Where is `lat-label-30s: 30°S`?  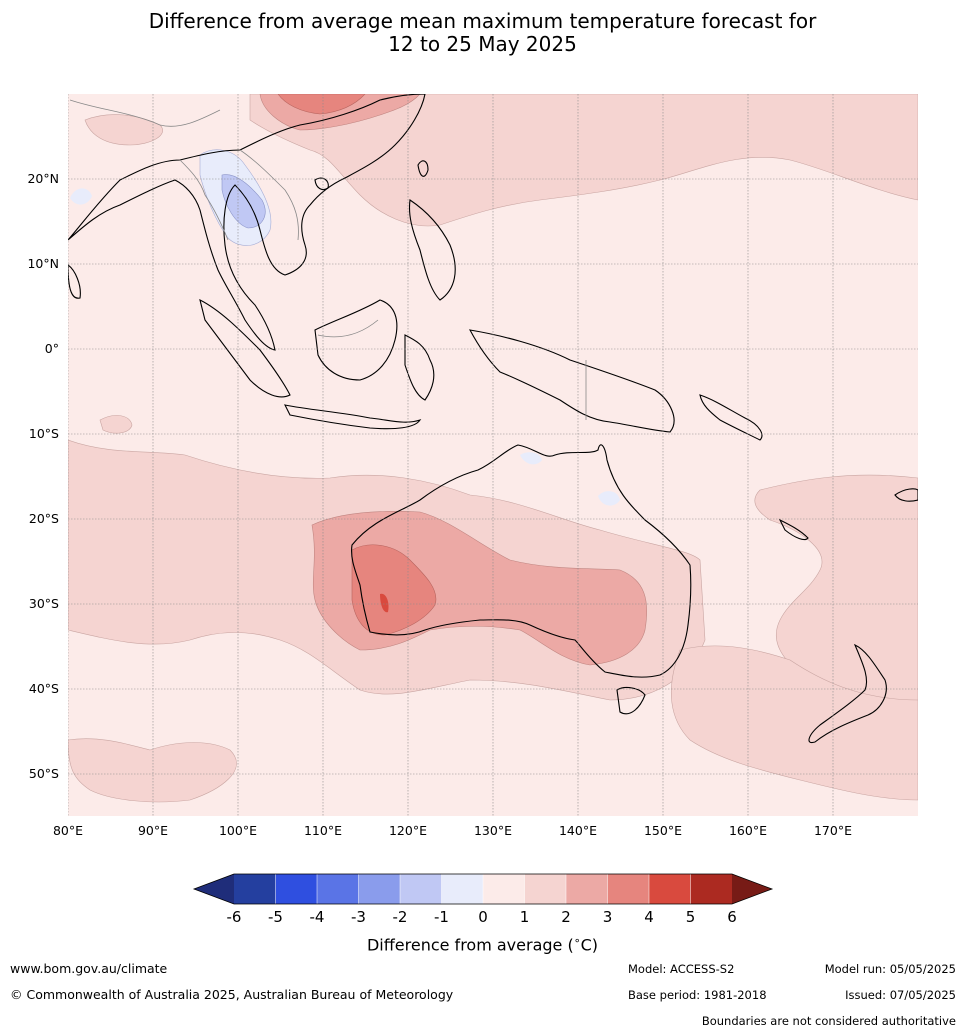 lat-label-30s: 30°S is located at coordinates (44, 603).